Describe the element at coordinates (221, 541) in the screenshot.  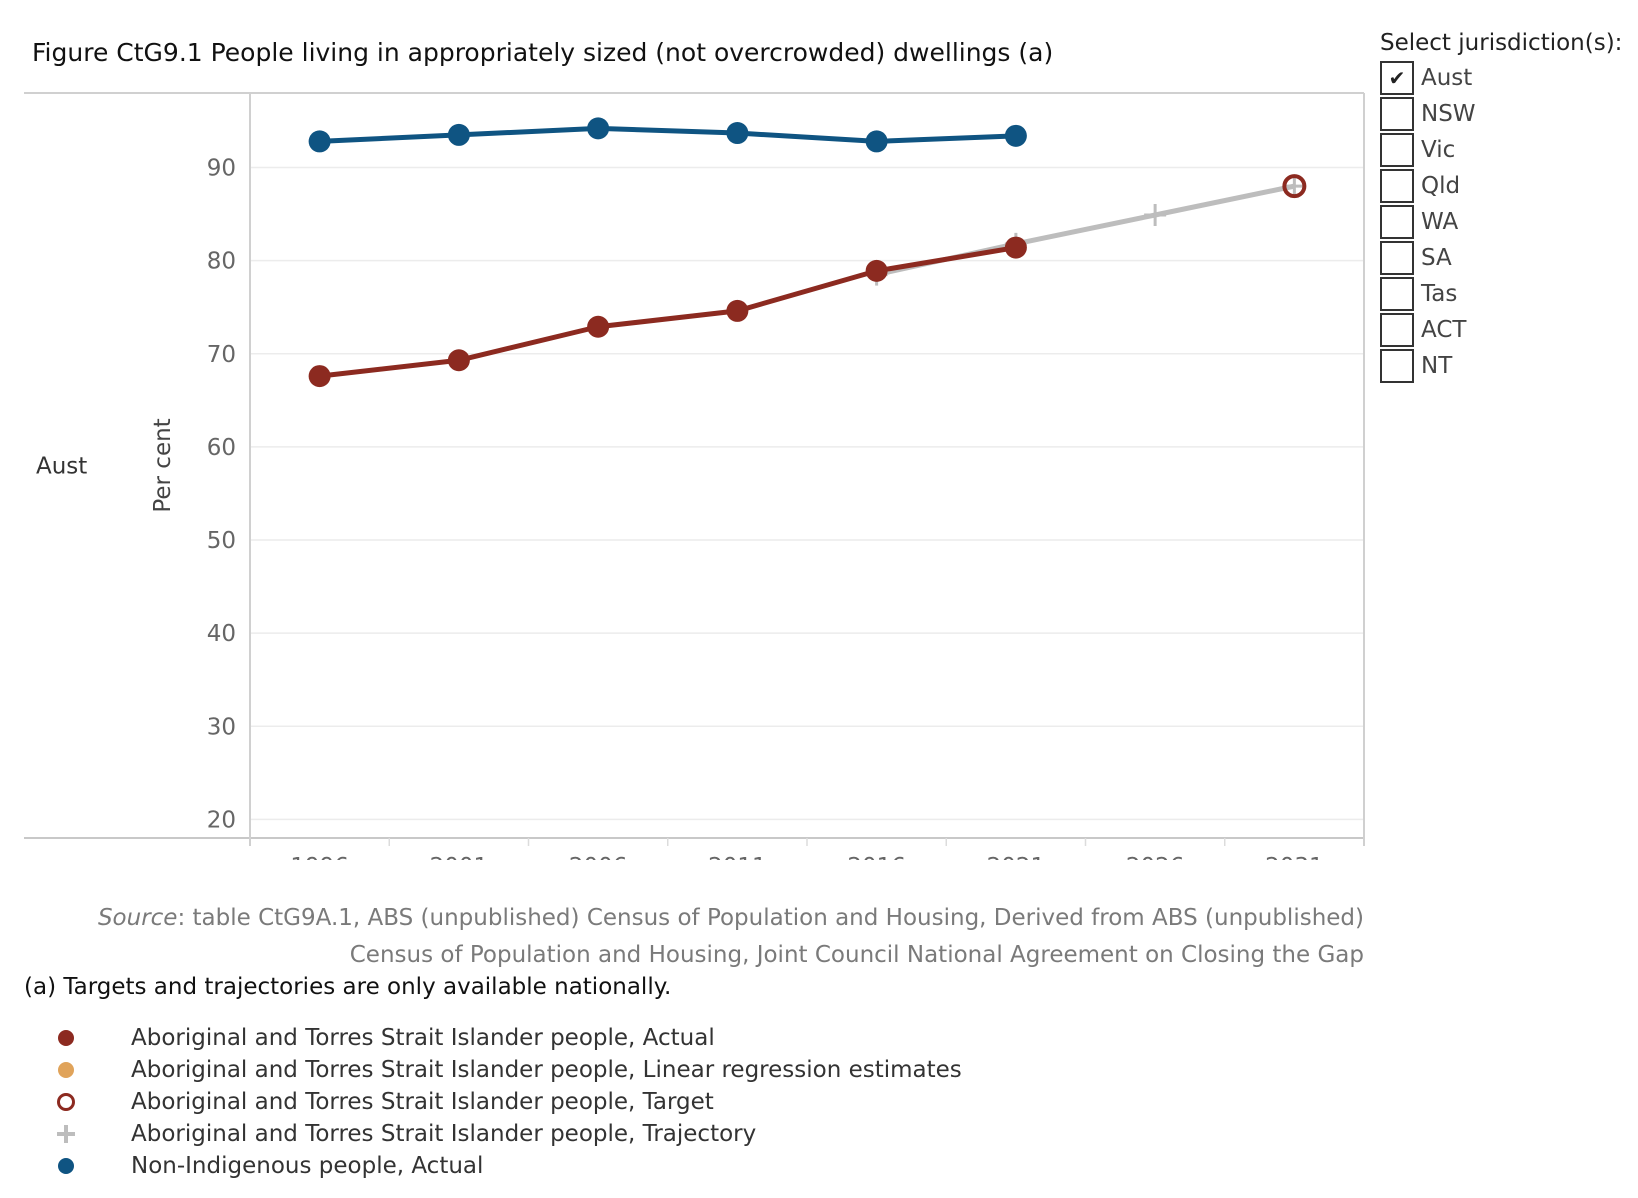
I see `y-tick-label: 50` at that location.